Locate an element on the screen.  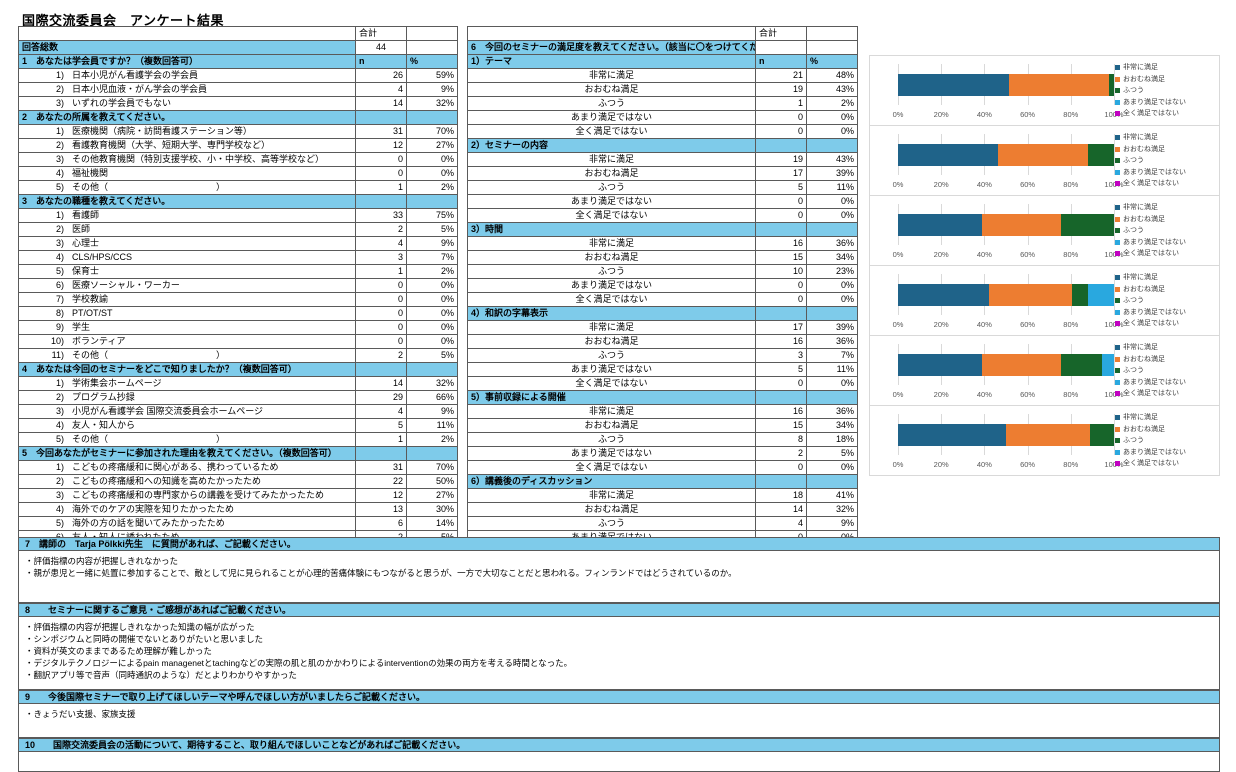
option-label: 5) その他（ ） is located at coordinates (187, 439).